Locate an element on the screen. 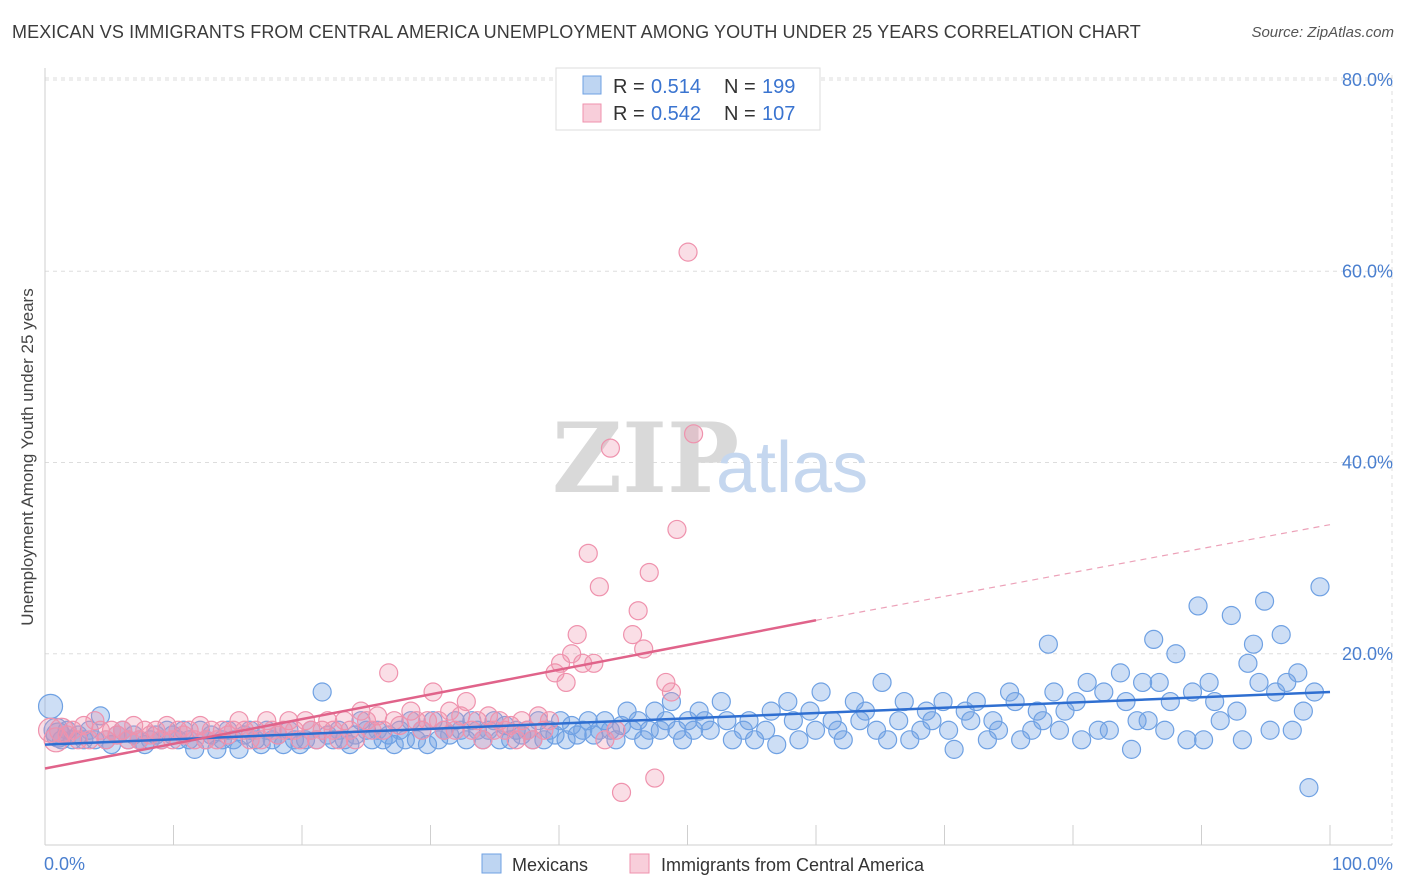 The width and height of the screenshot is (1406, 892). y-tick-labels: 20.0% 40.0% 60.0% 80.0% is located at coordinates (1367, 367).